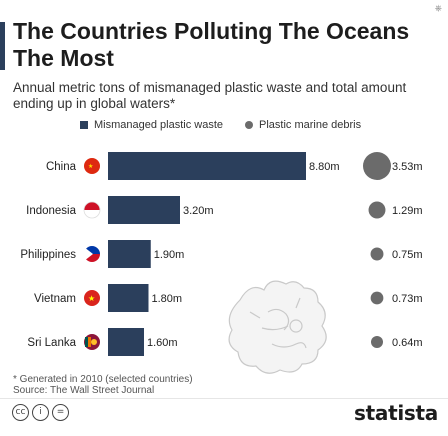 The image size is (448, 436). Describe the element at coordinates (48, 255) in the screenshot. I see `category-label: Philippines` at that location.